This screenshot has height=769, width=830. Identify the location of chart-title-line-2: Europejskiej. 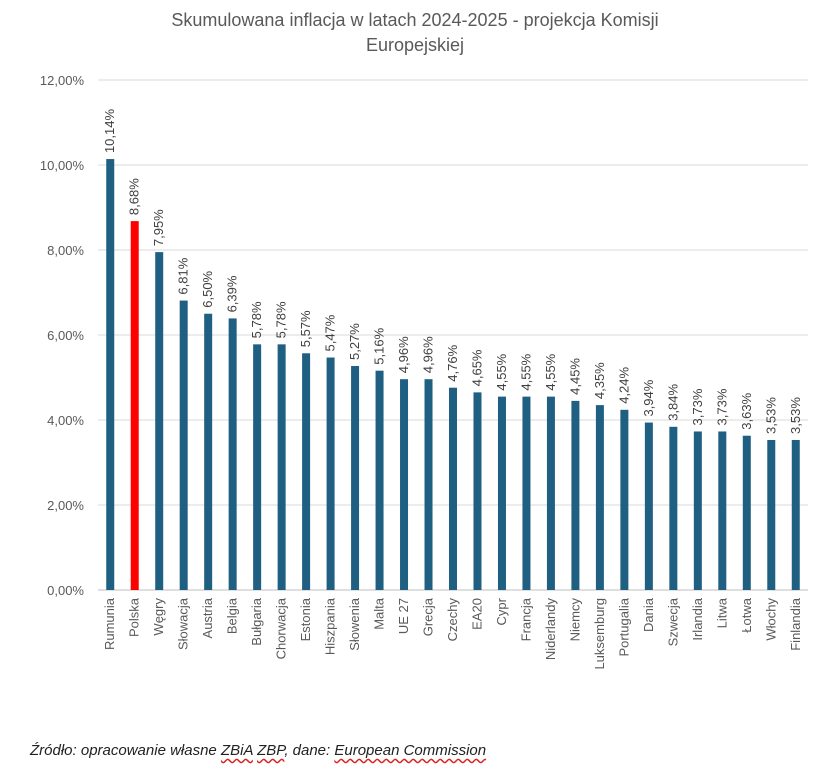
(415, 45).